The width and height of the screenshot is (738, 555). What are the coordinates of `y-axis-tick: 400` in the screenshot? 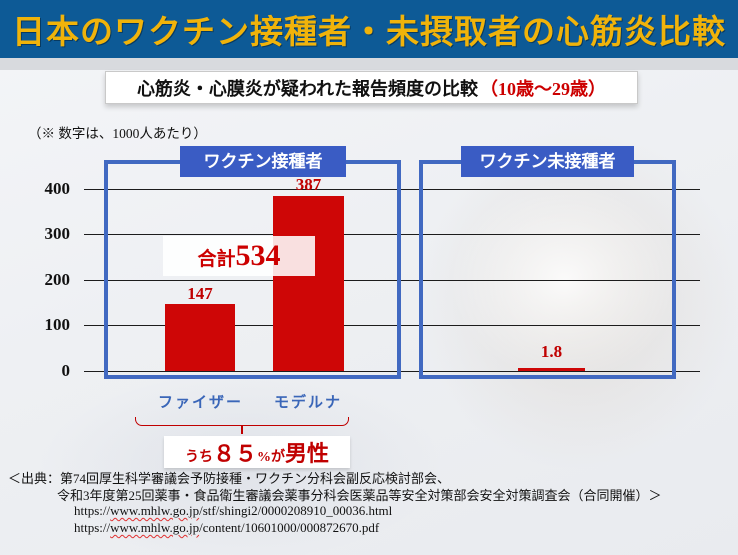 It's located at (57, 188).